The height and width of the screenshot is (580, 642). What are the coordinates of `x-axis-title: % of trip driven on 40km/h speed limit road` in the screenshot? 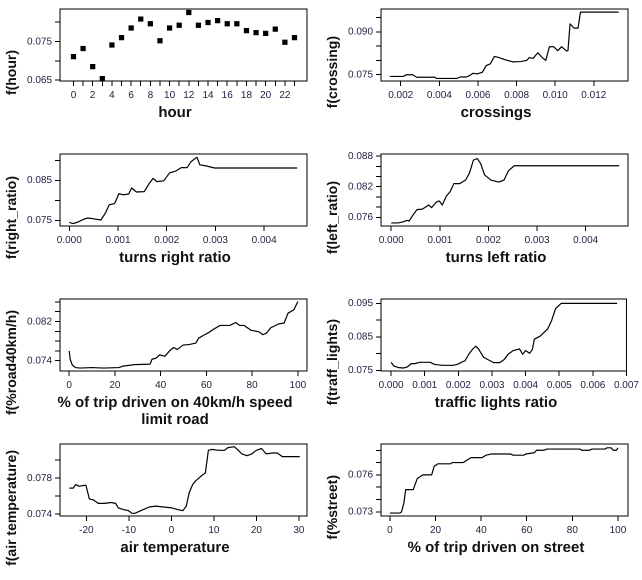 It's located at (175, 411).